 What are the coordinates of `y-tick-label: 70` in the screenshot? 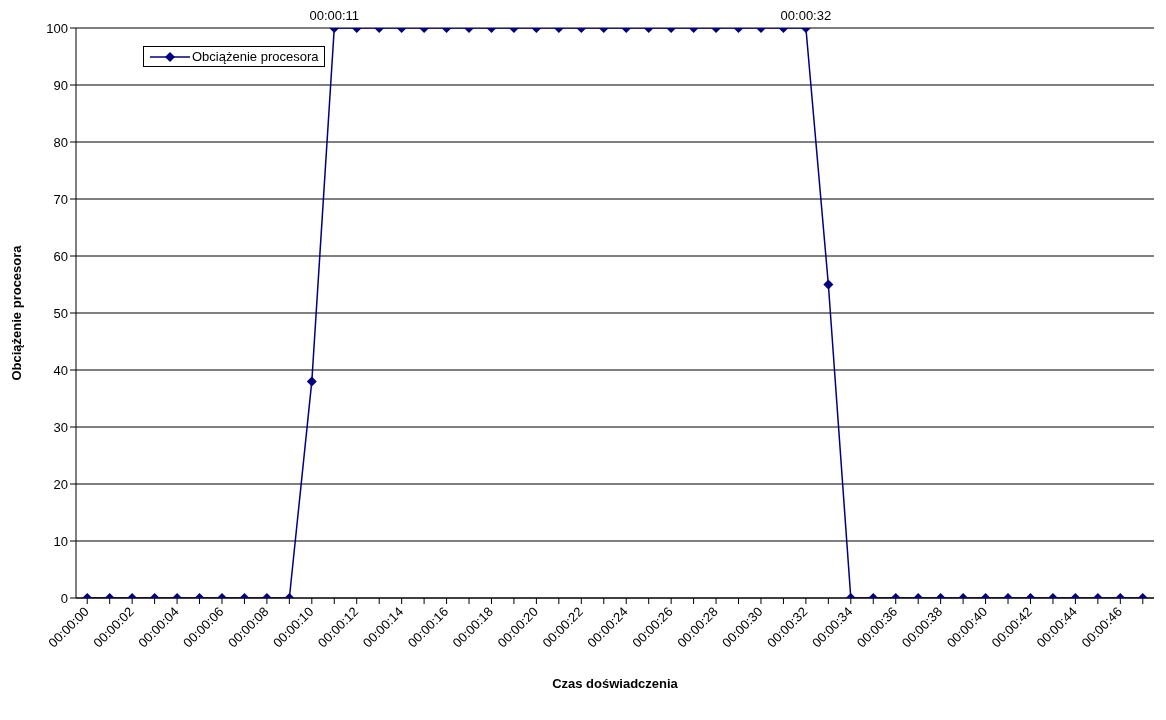 It's located at (60, 199).